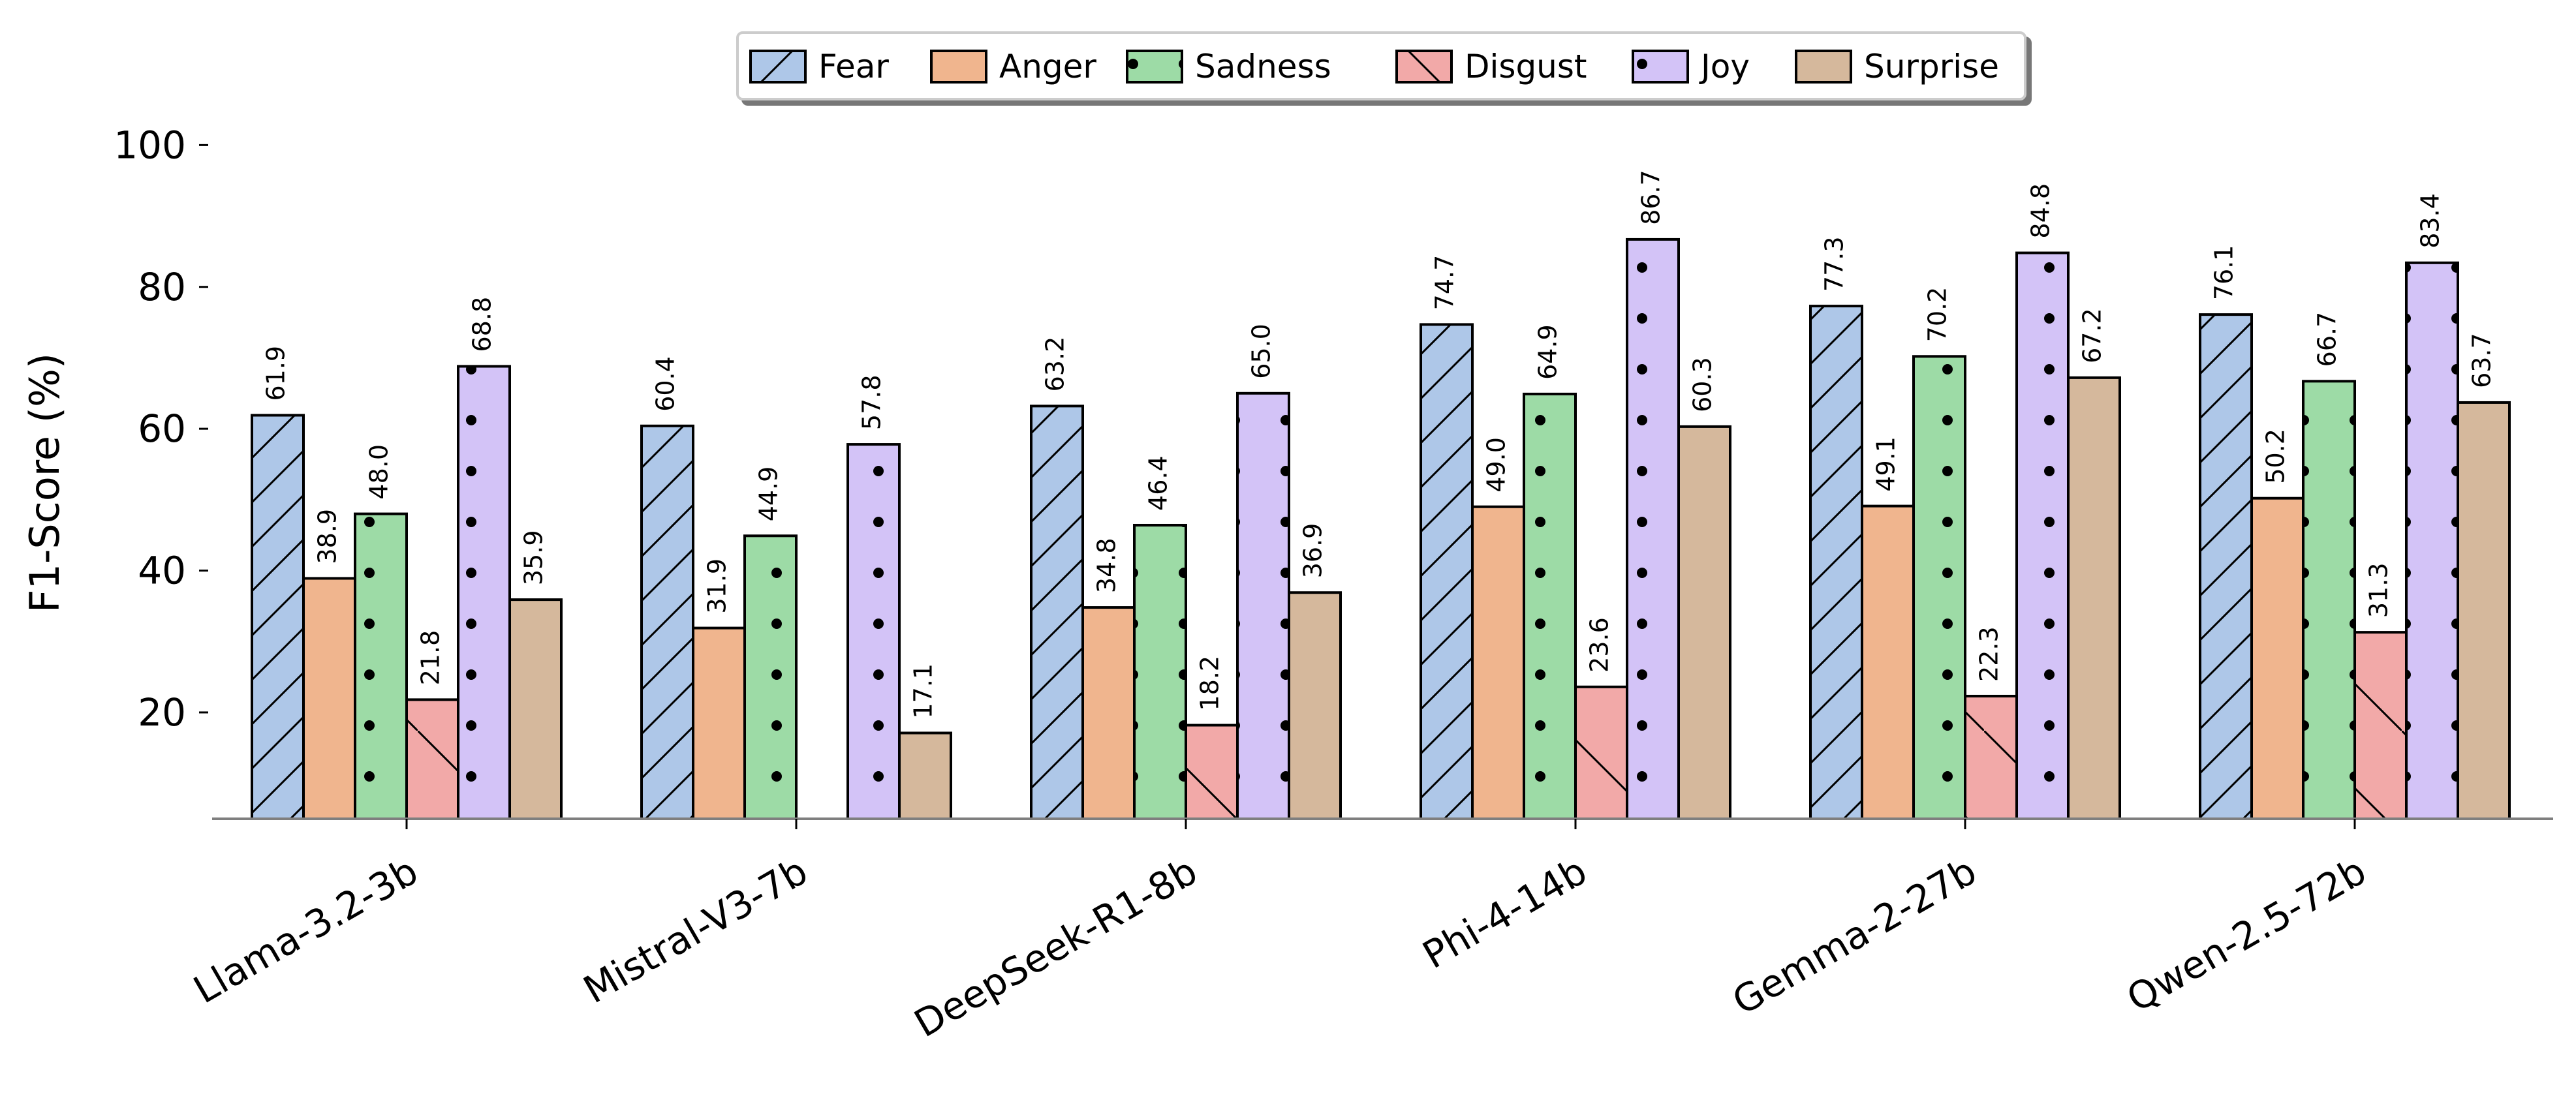  I want to click on data-label-joy-gemma-2-27b: 84.8, so click(2040, 211).